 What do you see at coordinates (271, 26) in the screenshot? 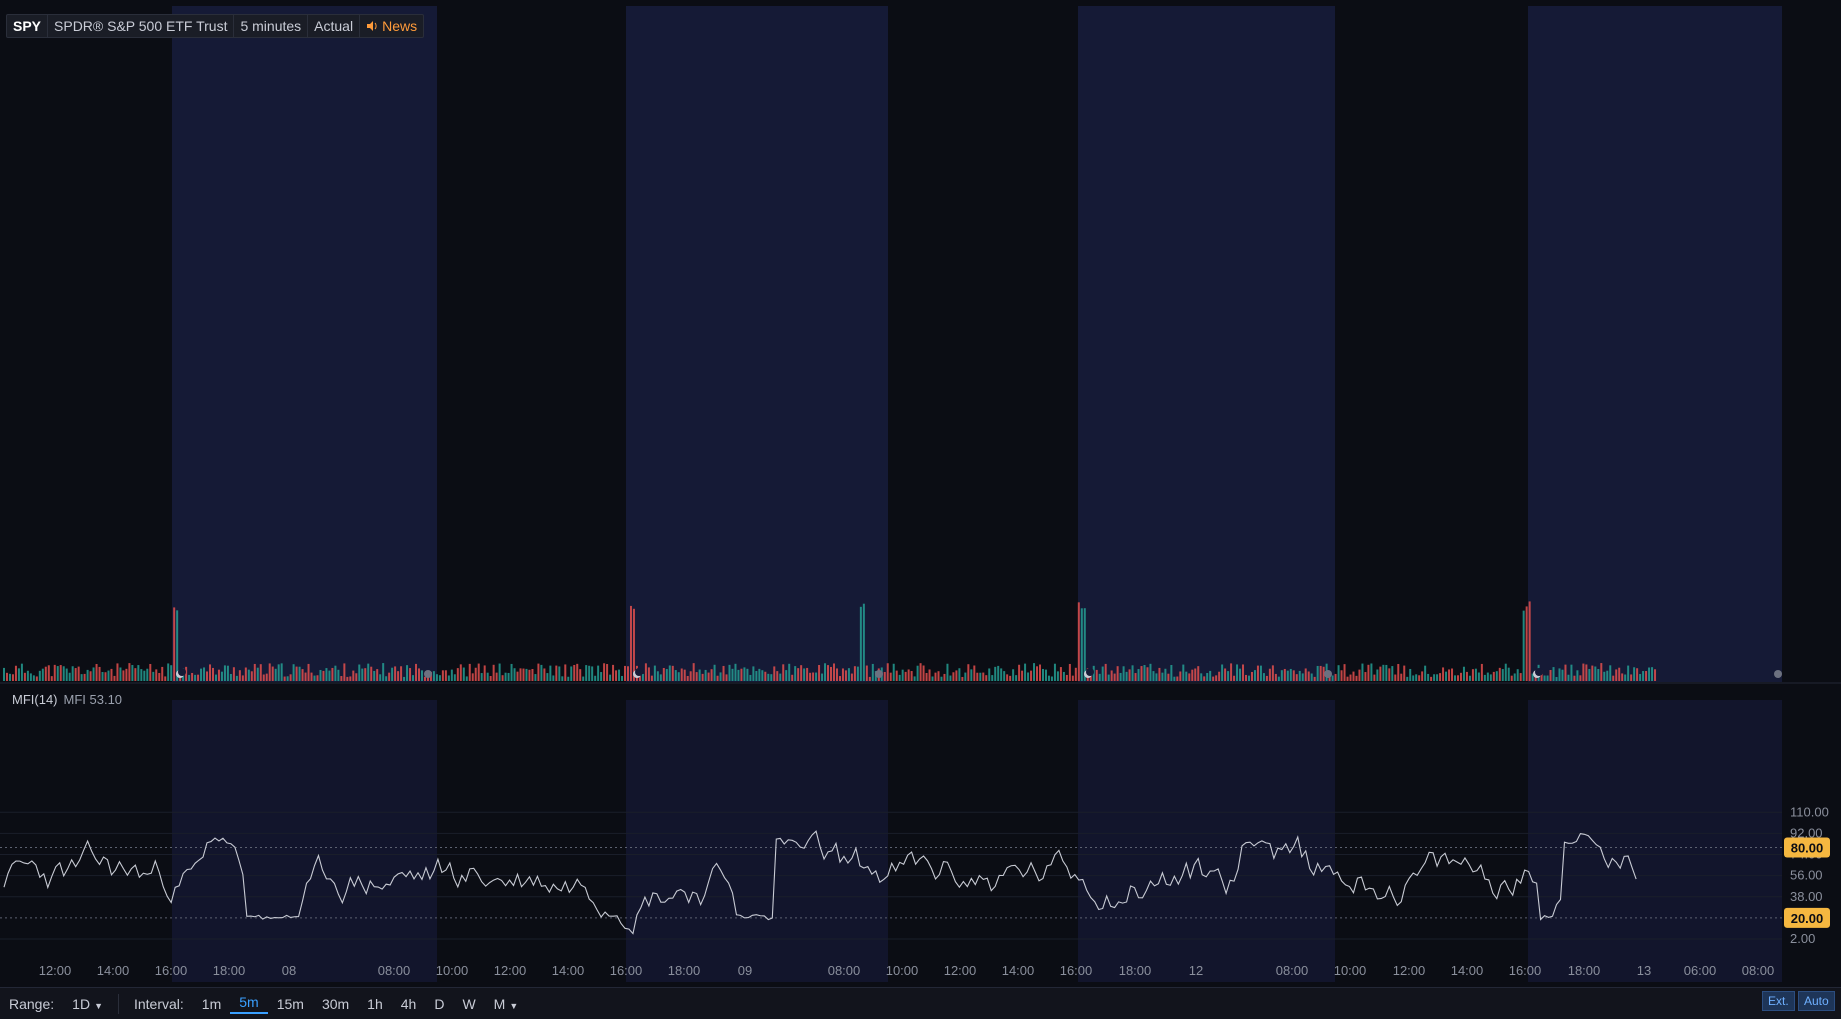
I see `interval-label: 5 minutes` at bounding box center [271, 26].